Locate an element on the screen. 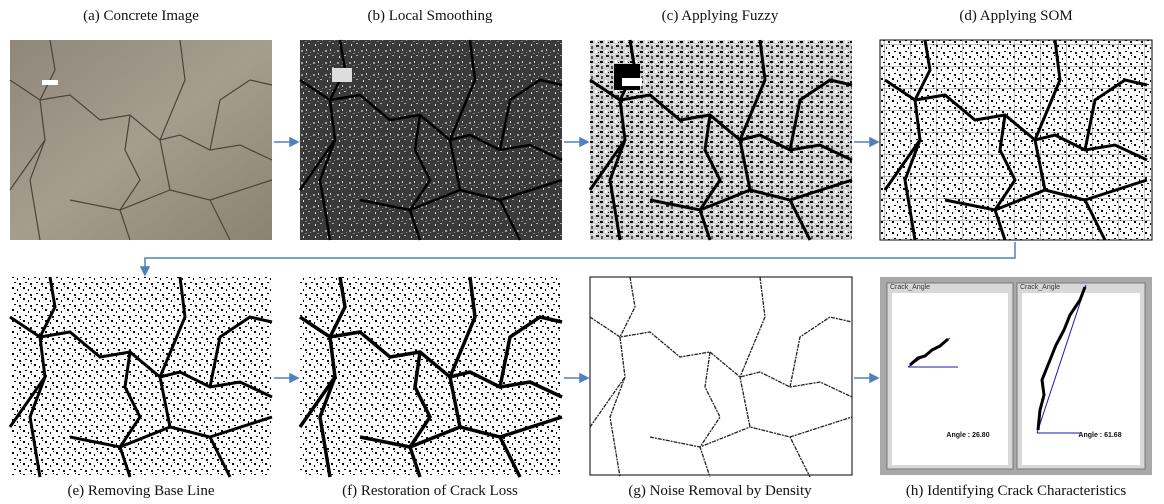 Image resolution: width=1164 pixels, height=504 pixels. panel-a is located at coordinates (141, 140).